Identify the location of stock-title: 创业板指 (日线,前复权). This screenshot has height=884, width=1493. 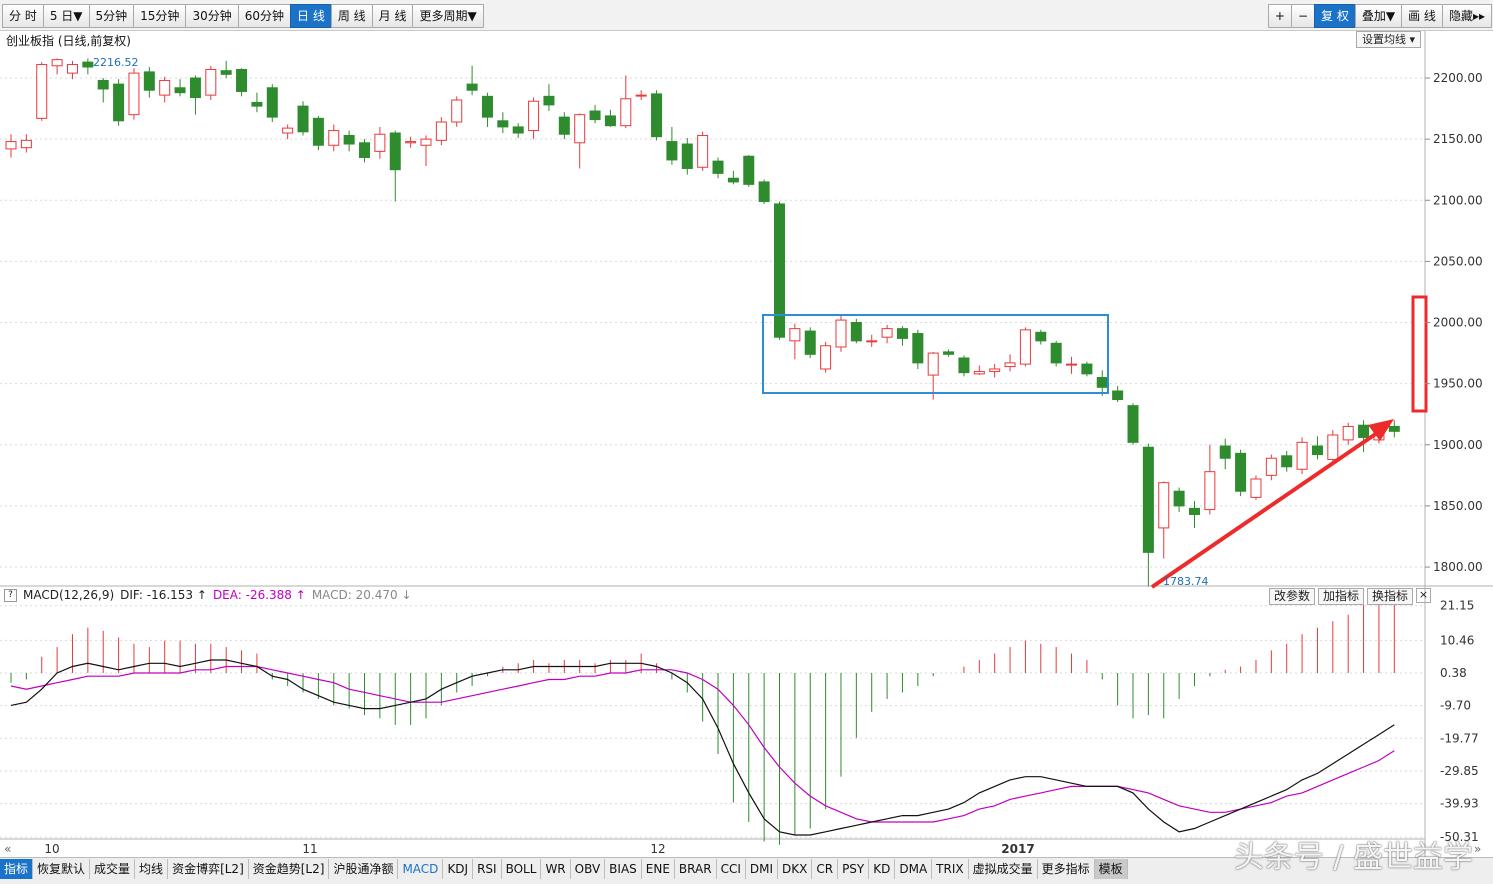
(68, 41).